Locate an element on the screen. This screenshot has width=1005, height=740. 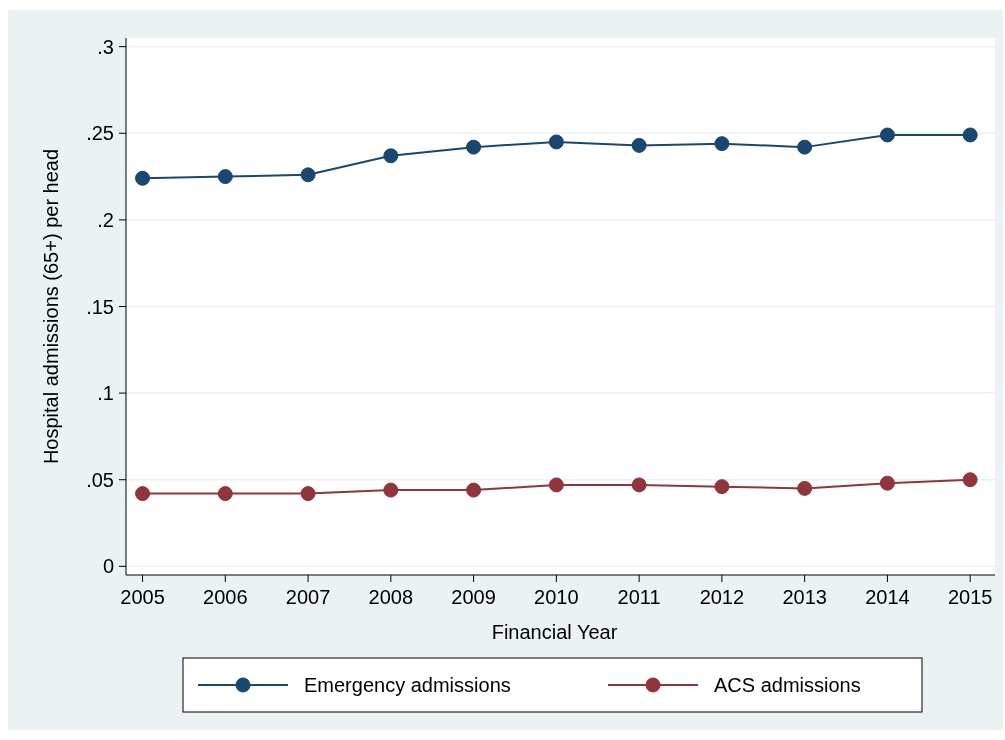
y-tick-label: .2 is located at coordinates (105, 219).